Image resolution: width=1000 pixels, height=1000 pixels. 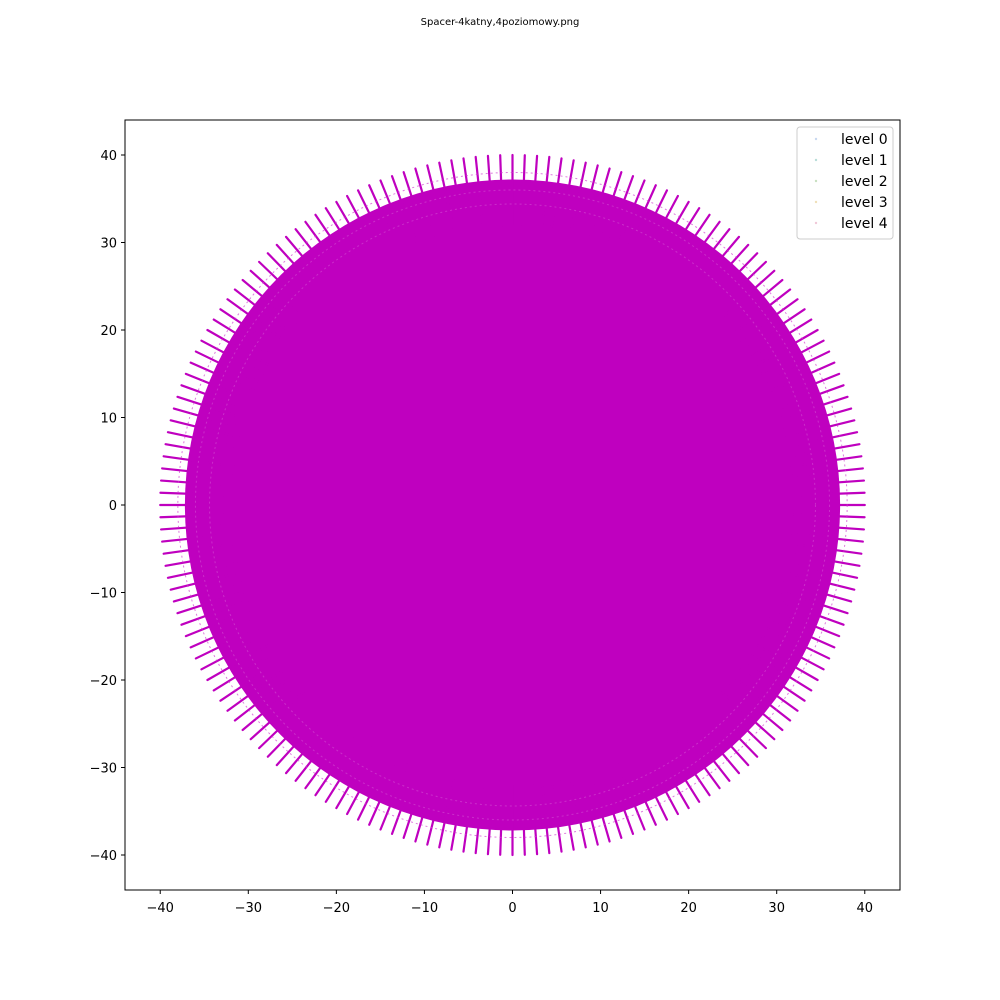 I want to click on x-tick-label: 20, so click(x=688, y=908).